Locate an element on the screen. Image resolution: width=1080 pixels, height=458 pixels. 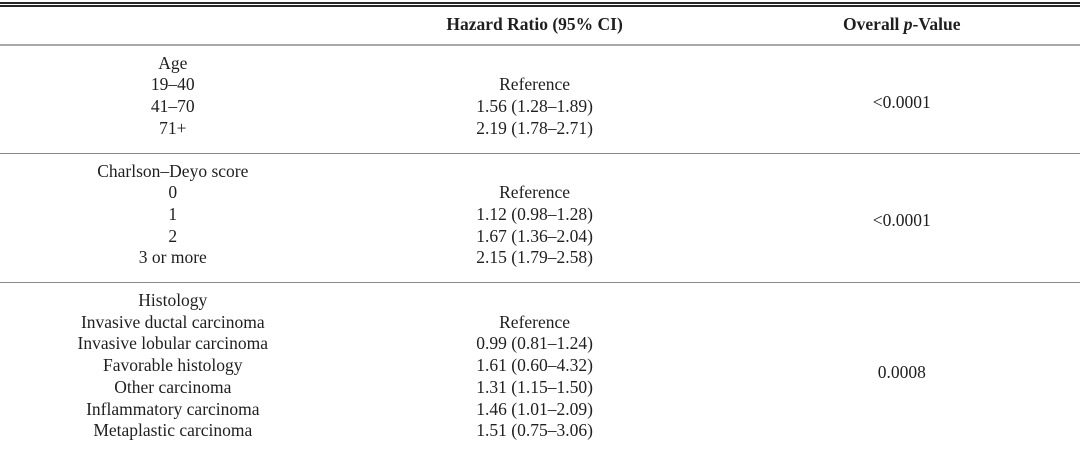
header-p-value: Overall p-Value is located at coordinates (901, 25).